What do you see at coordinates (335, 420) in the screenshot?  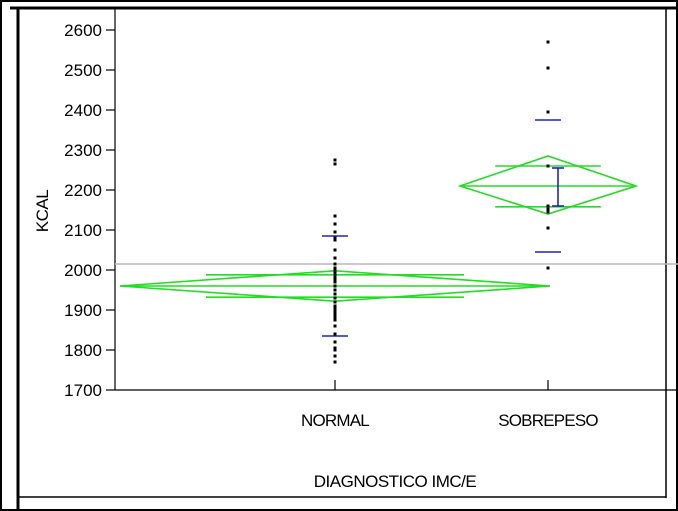 I see `x-tick-label: NORMAL` at bounding box center [335, 420].